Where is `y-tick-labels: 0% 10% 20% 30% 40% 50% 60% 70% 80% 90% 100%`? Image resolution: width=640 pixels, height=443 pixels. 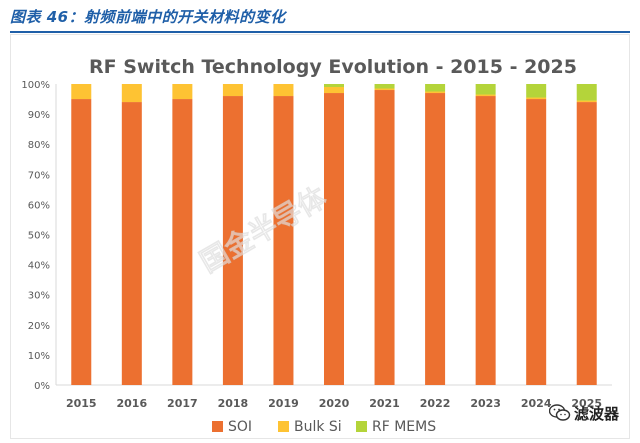
y-tick-labels: 0% 10% 20% 30% 40% 50% 60% 70% 80% 90% 100% is located at coordinates (35, 236).